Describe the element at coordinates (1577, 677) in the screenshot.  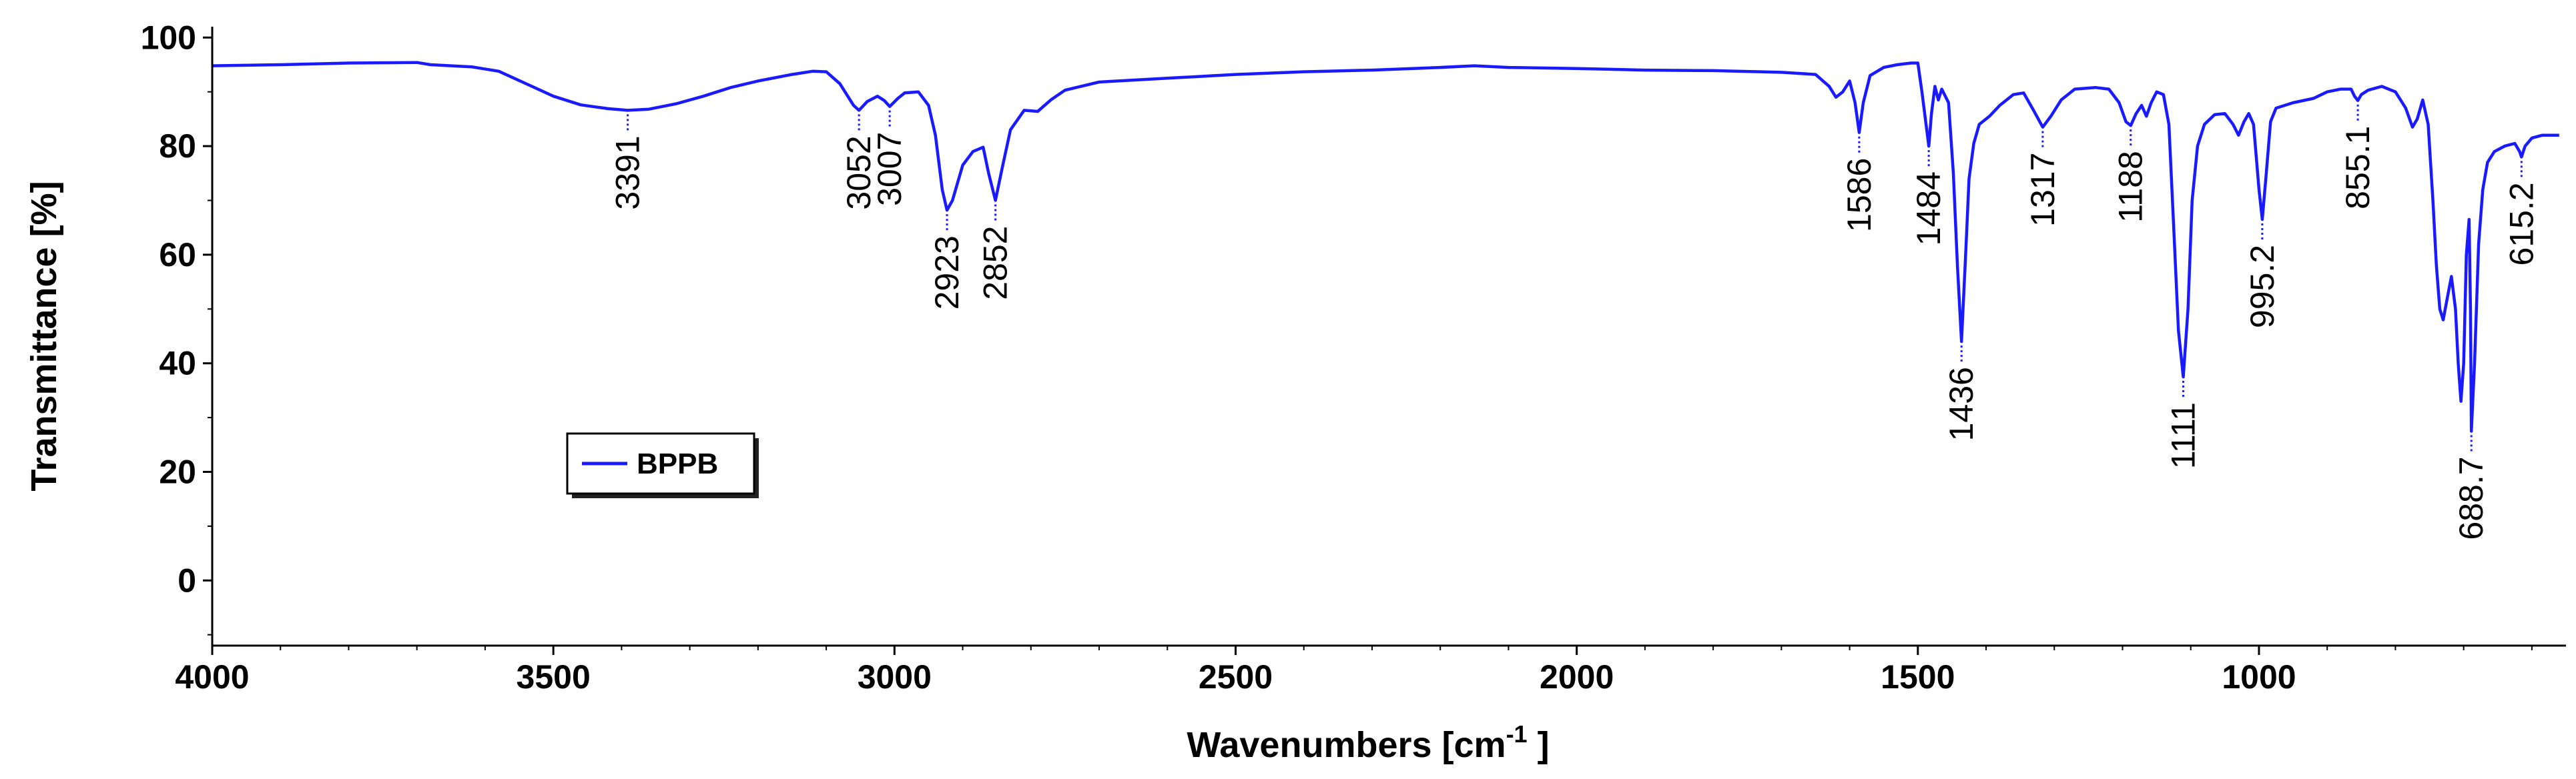
I see `x-tick-label-4: 2000` at that location.